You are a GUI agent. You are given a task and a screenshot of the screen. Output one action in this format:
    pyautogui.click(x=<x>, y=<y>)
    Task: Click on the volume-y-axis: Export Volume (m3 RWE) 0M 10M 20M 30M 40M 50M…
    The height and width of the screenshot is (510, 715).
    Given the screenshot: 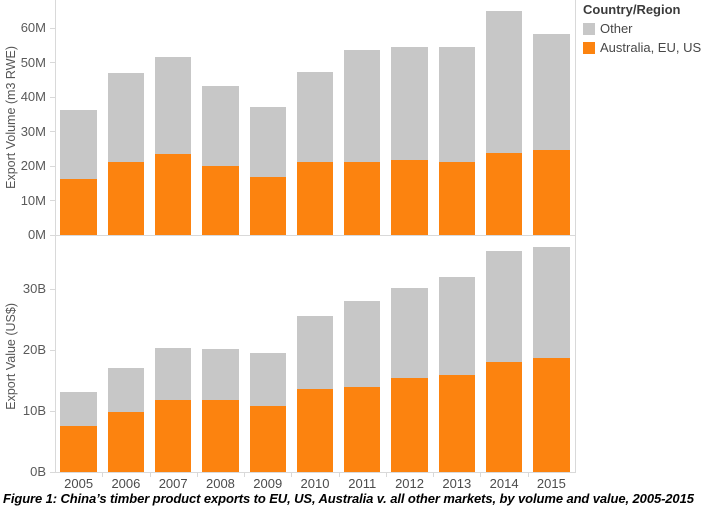 What is the action you would take?
    pyautogui.click(x=27, y=121)
    